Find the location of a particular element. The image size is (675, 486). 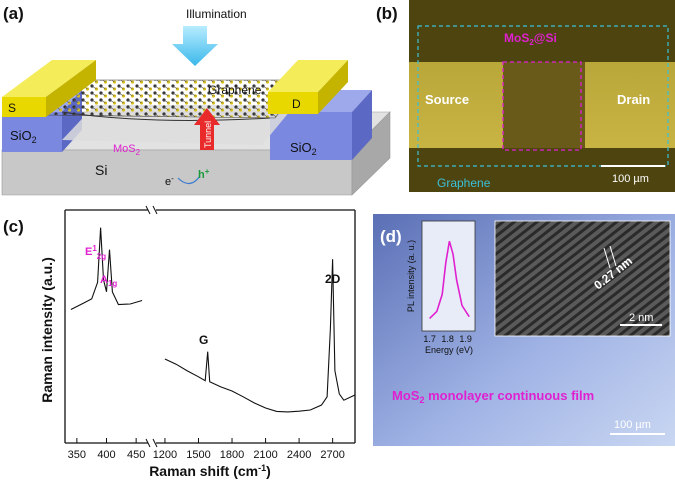

inset-scalebar-label: 2 nm is located at coordinates (641, 318).